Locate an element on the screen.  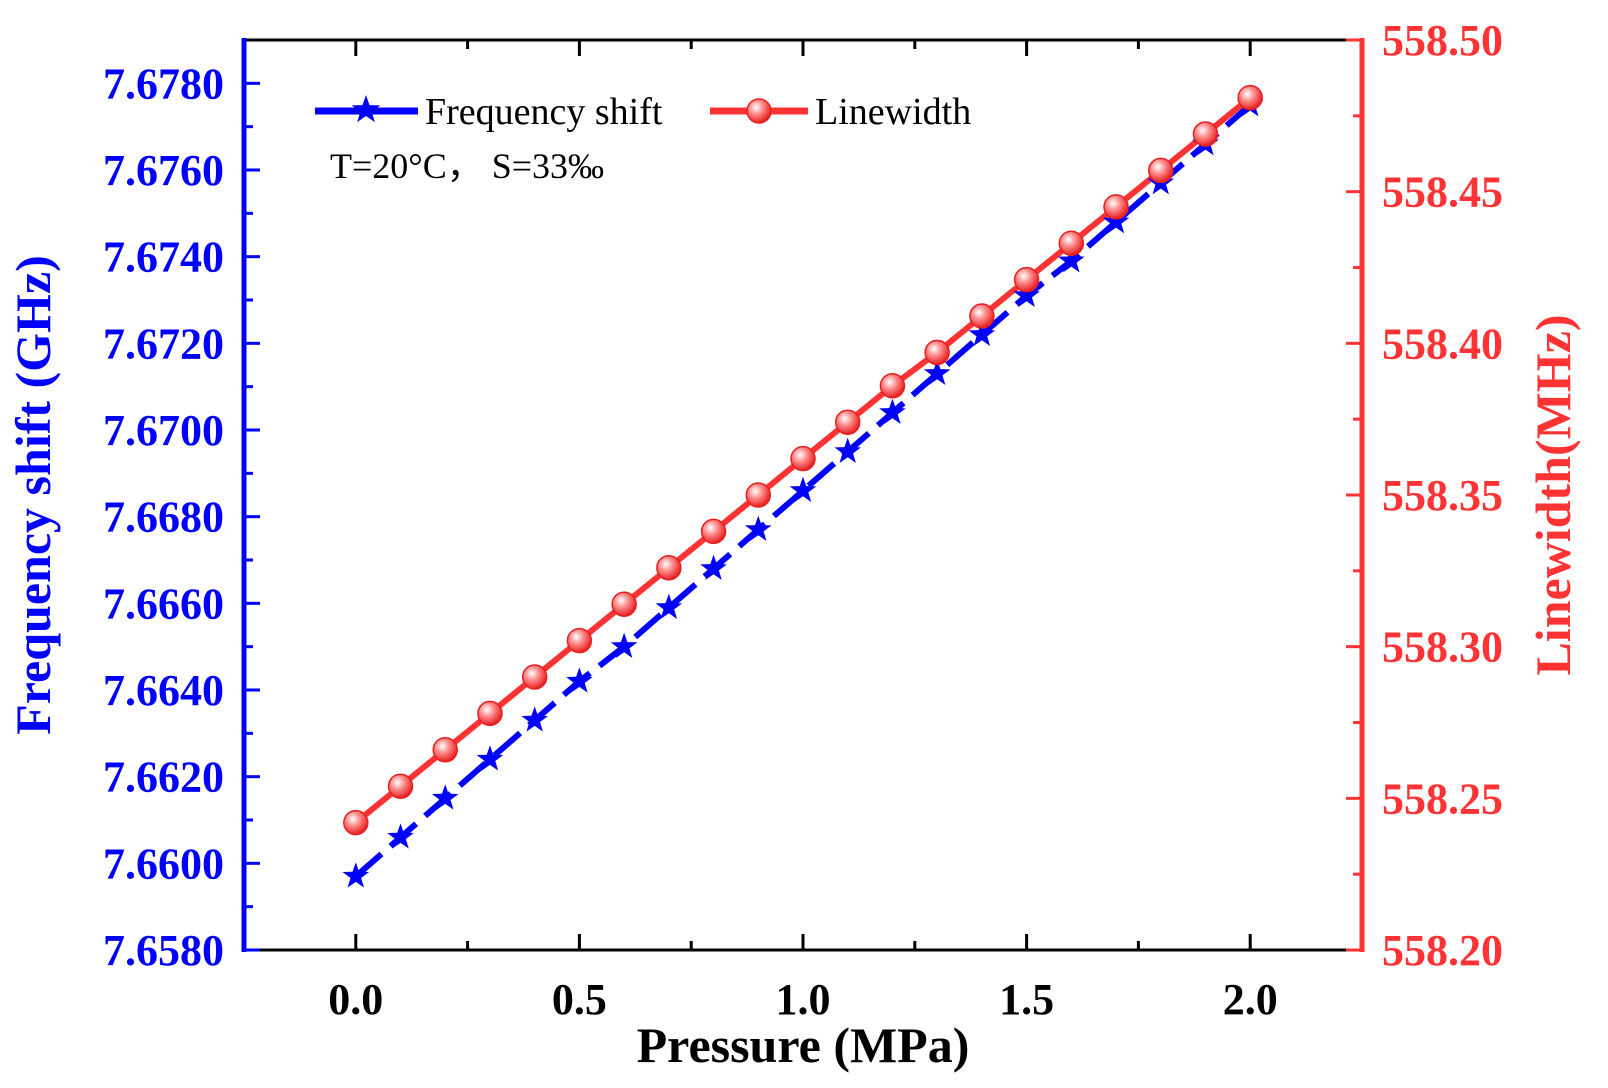
x-tick-label: 0.5 is located at coordinates (579, 999).